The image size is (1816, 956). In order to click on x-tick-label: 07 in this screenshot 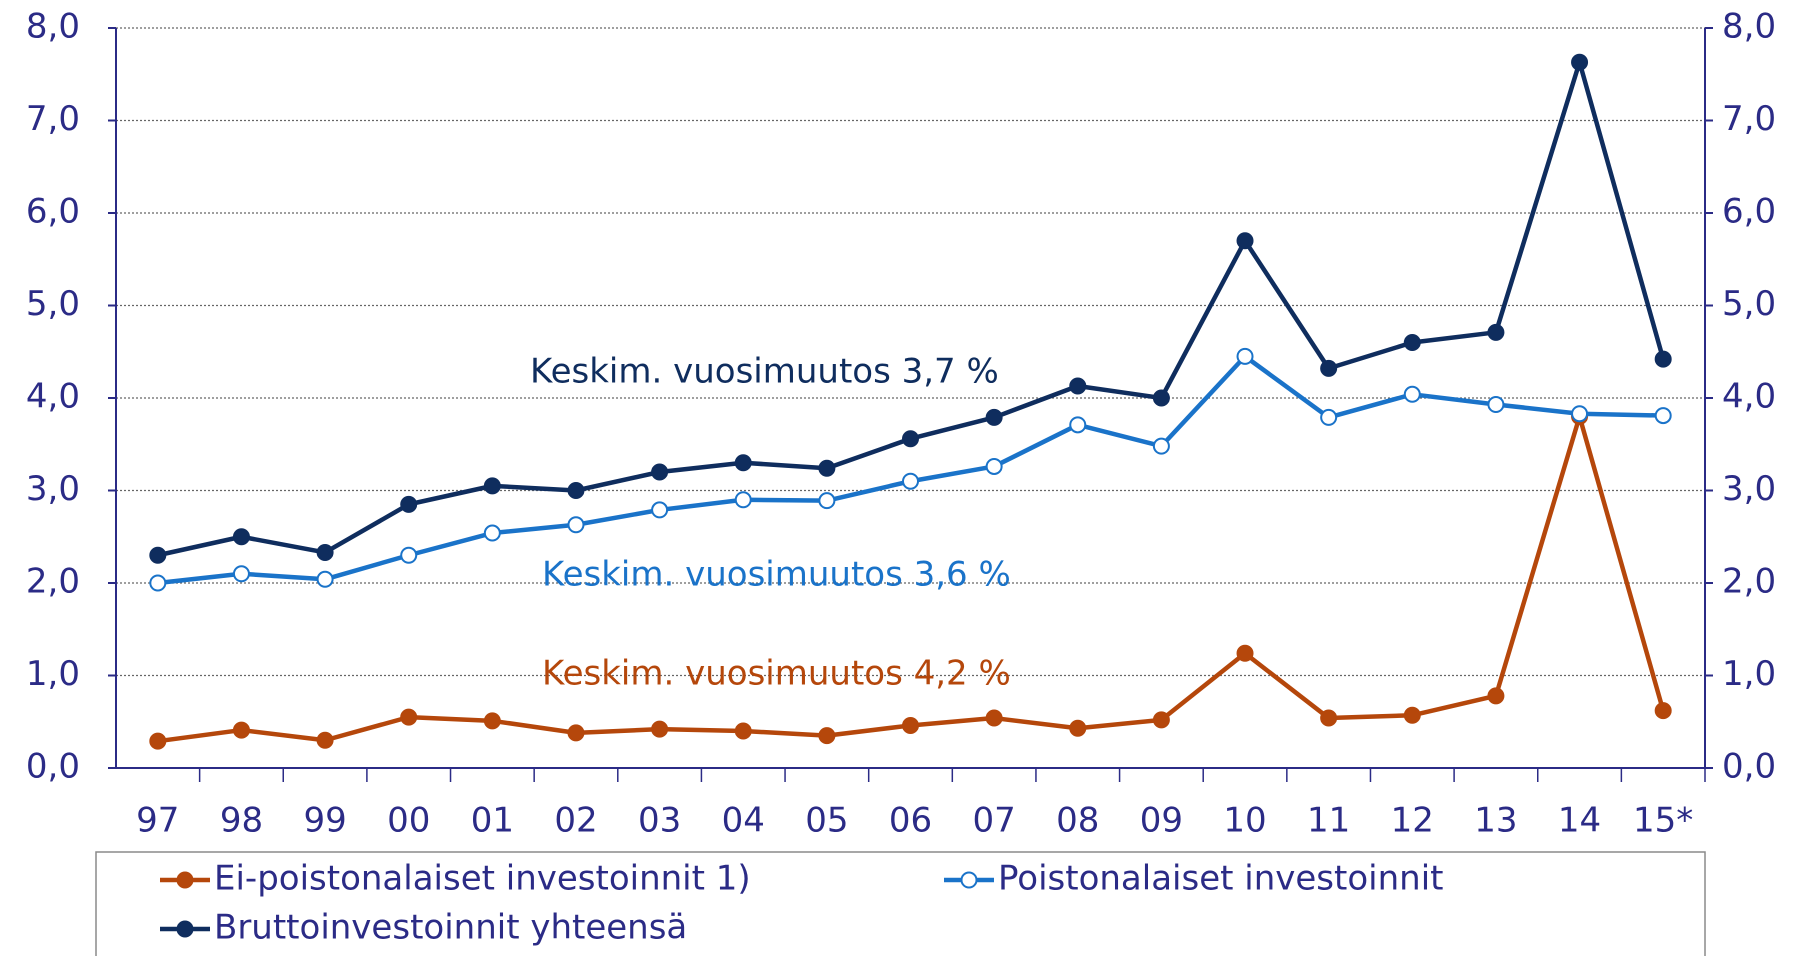, I will do `click(993, 821)`.